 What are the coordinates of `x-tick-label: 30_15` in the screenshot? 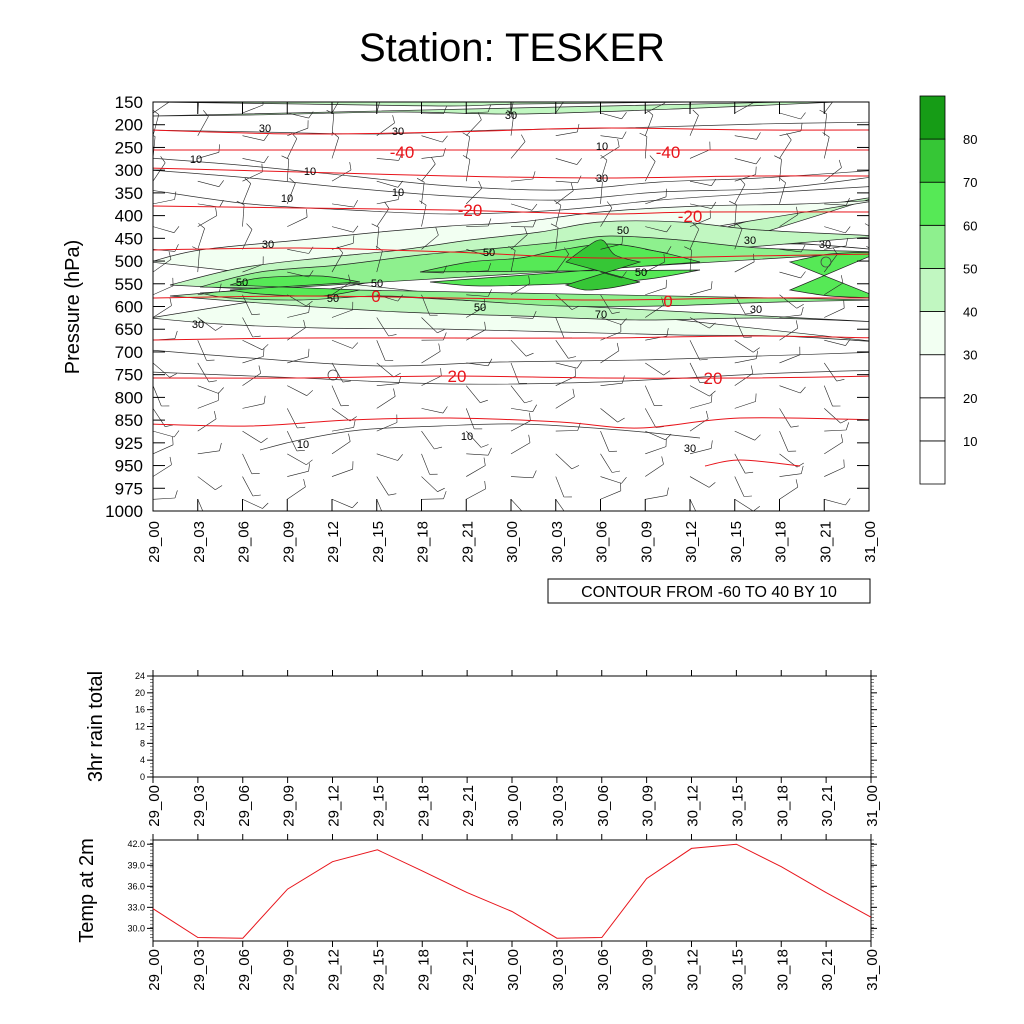 It's located at (736, 542).